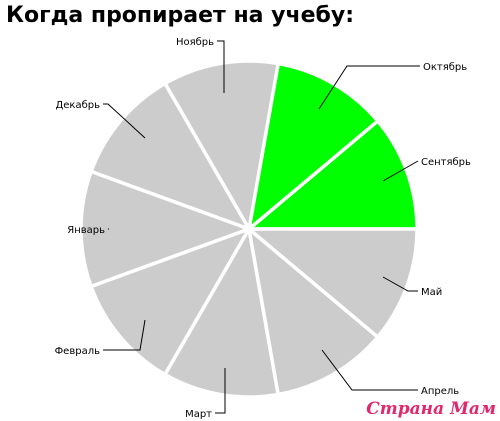  I want to click on watermark-logo: Страна Мам, so click(431, 409).